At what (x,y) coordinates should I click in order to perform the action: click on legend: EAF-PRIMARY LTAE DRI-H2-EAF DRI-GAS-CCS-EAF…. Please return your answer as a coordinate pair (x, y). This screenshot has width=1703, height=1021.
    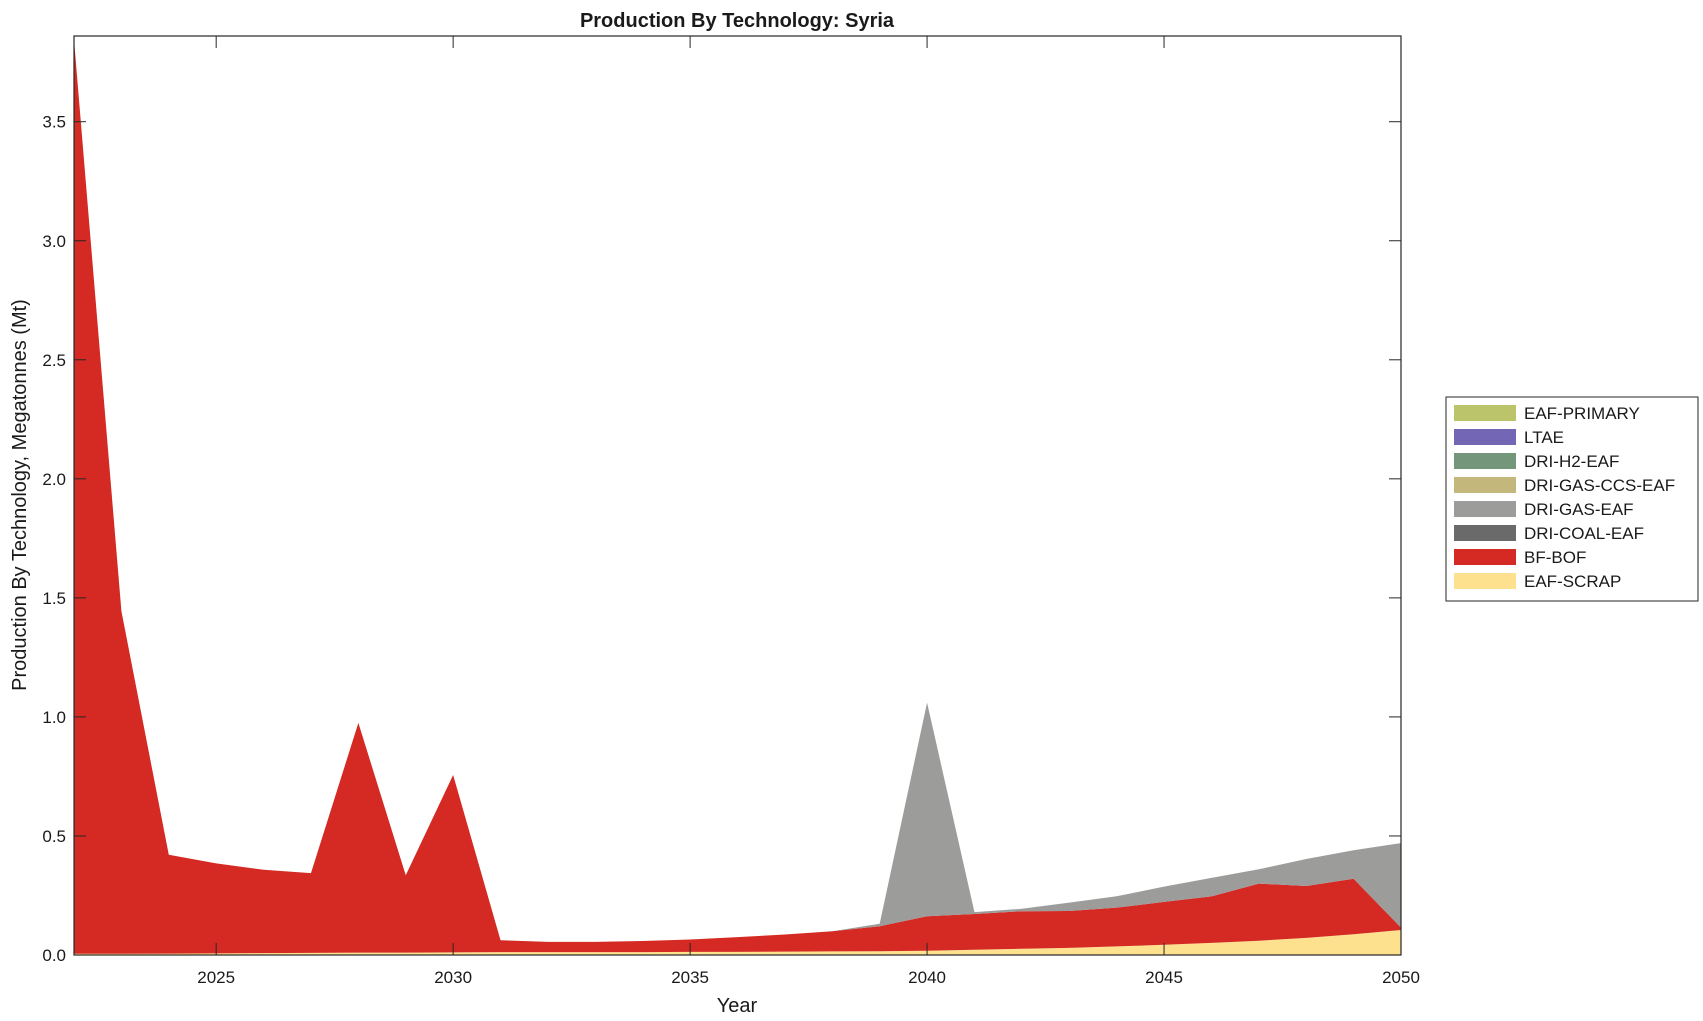
    Looking at the image, I should click on (1572, 499).